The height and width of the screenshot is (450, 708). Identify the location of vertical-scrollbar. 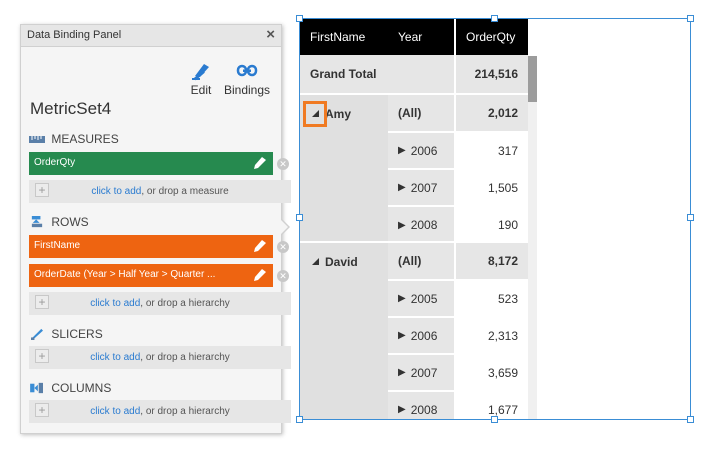
(532, 238).